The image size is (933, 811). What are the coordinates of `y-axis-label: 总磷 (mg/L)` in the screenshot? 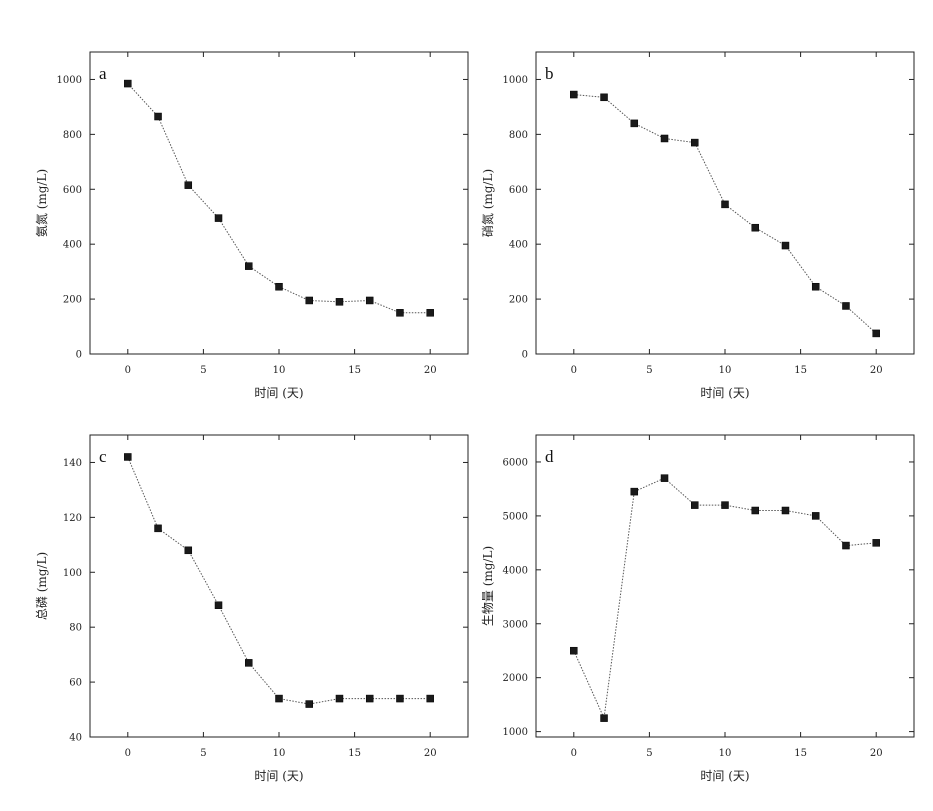 It's located at (41, 586).